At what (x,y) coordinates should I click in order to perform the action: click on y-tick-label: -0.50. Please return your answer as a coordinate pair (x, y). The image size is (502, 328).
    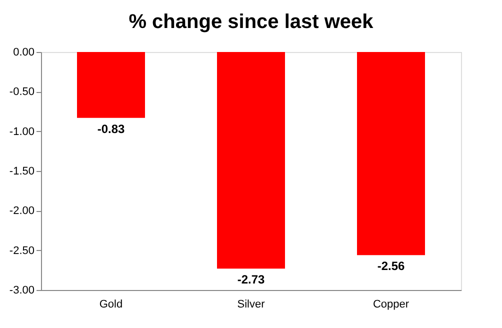
    Looking at the image, I should click on (21, 92).